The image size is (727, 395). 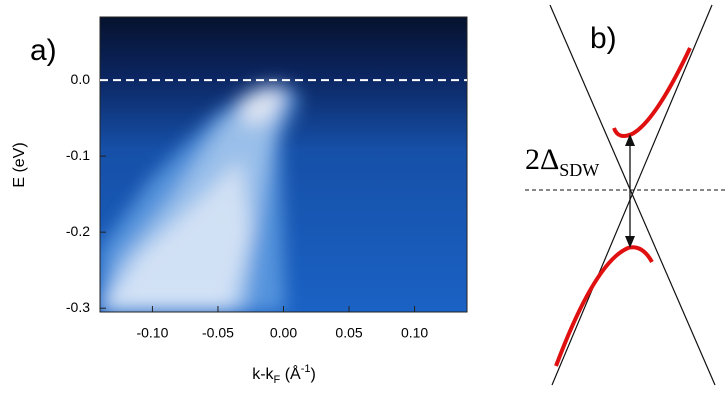 What do you see at coordinates (81, 79) in the screenshot?
I see `y-tick-label: 0.0` at bounding box center [81, 79].